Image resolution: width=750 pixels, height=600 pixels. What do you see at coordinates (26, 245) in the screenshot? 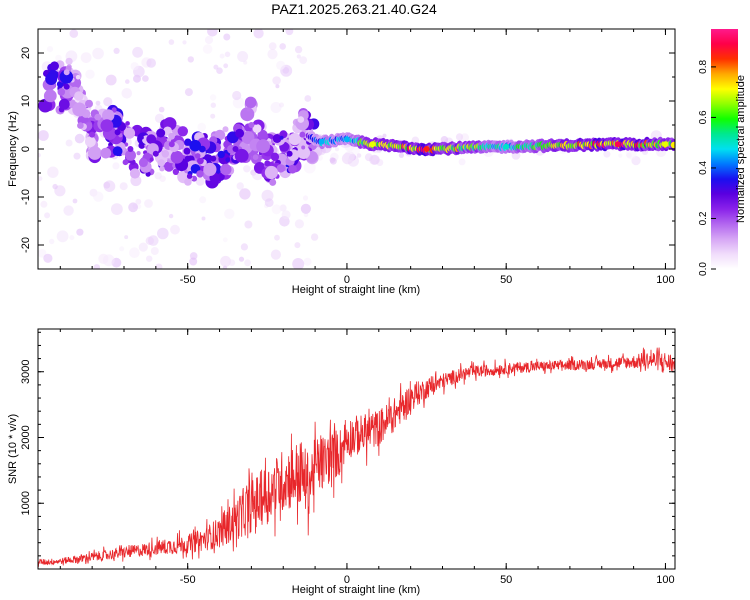
I see `y-tick-label: -20` at bounding box center [26, 245].